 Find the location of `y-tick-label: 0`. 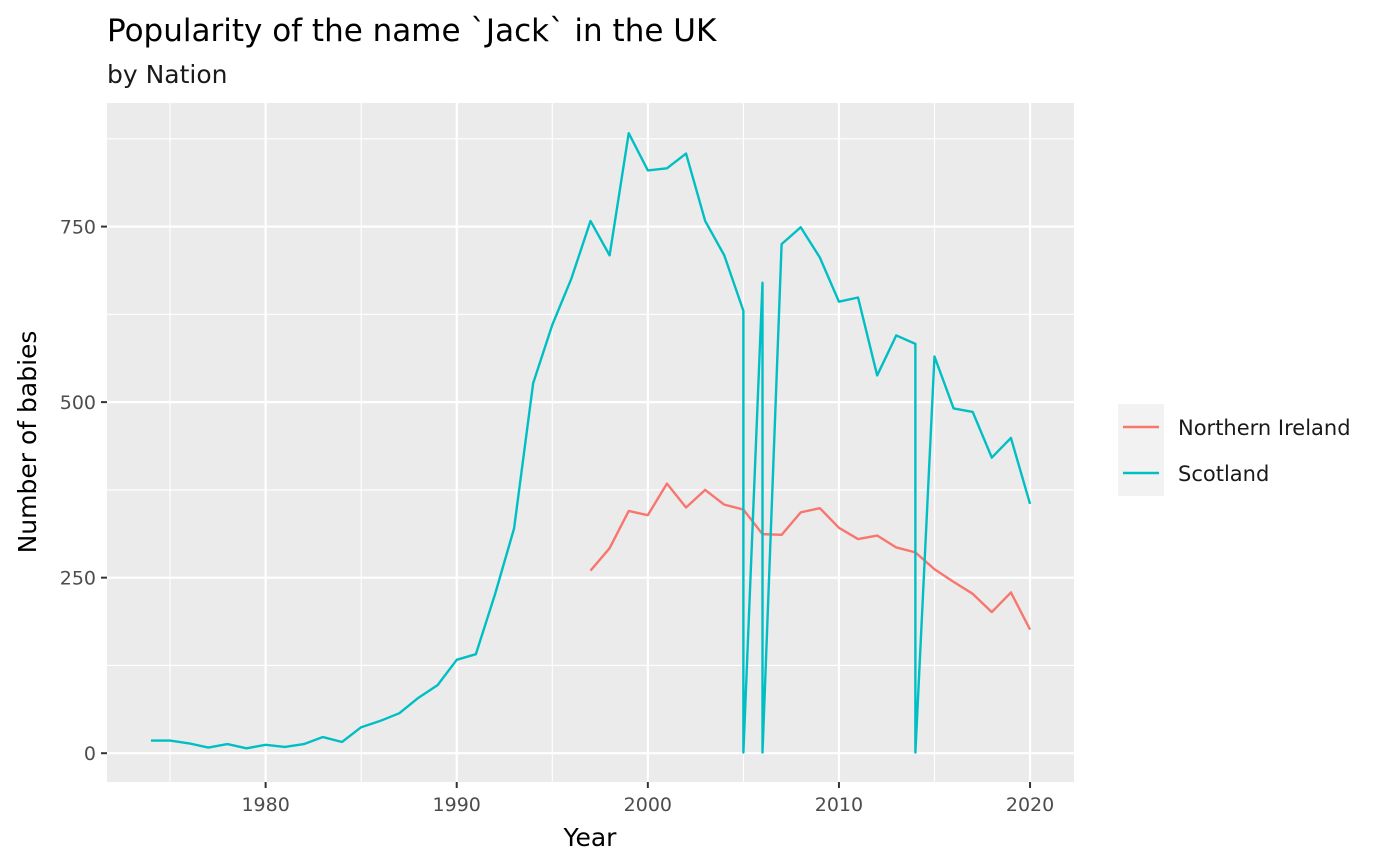

y-tick-label: 0 is located at coordinates (90, 754).